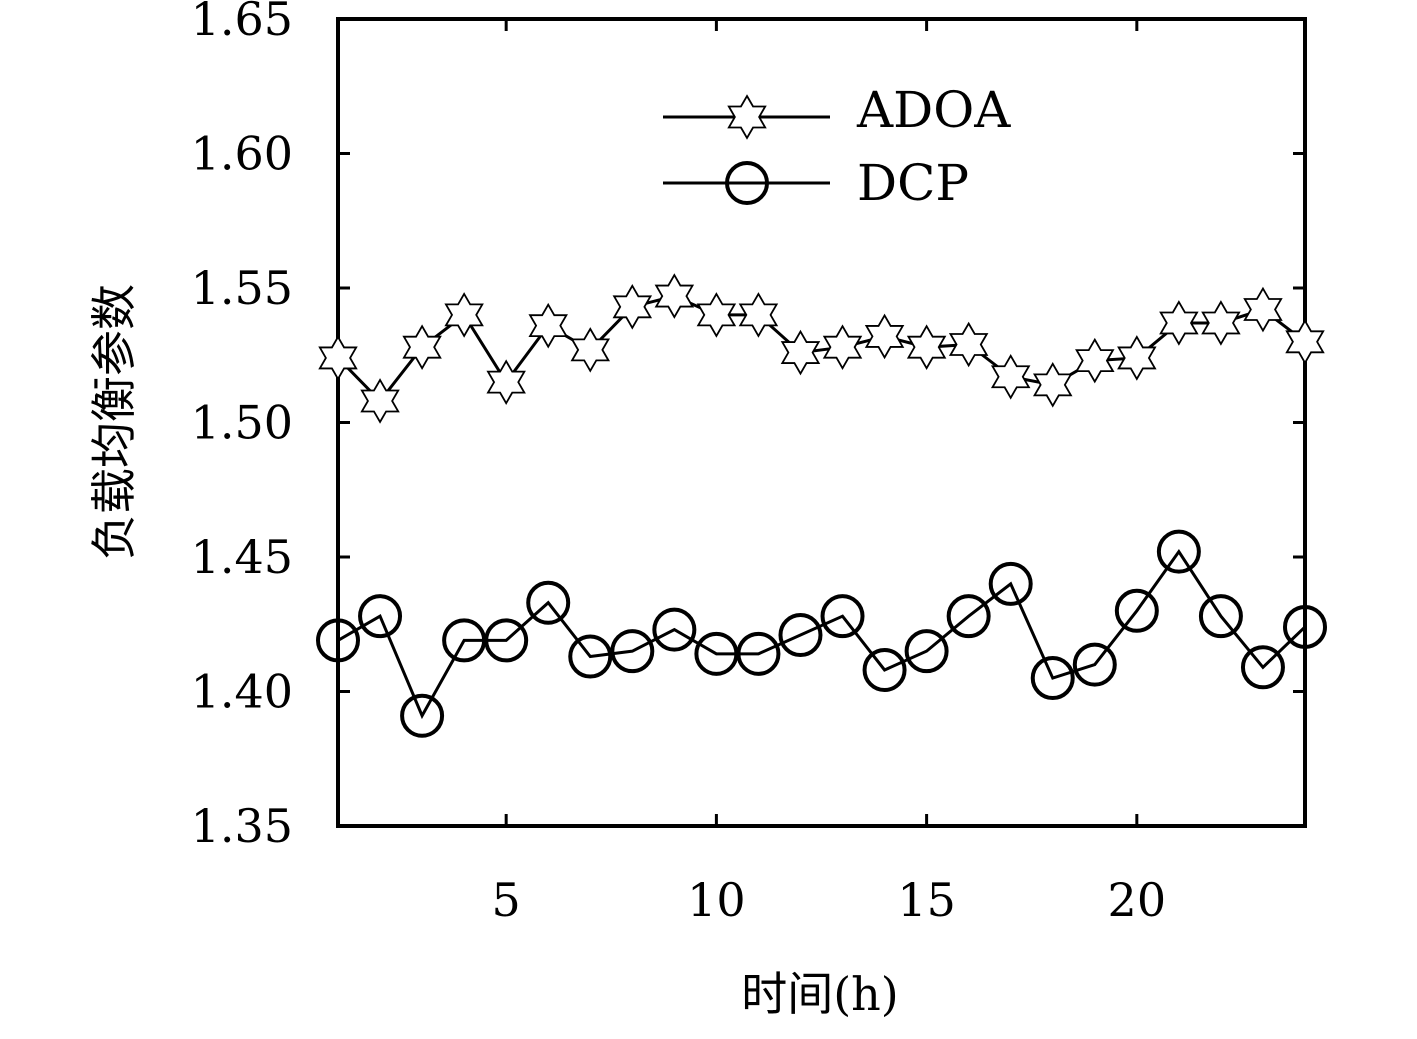 The height and width of the screenshot is (1039, 1417). I want to click on legend-label-adoa: ADOA, so click(933, 110).